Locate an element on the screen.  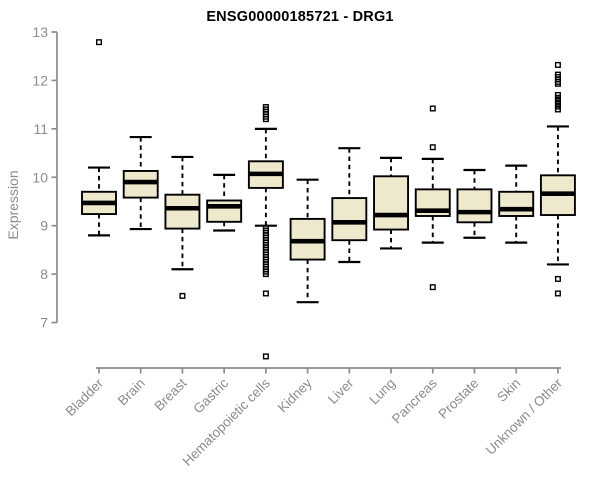
box-group-brain is located at coordinates (140, 183).